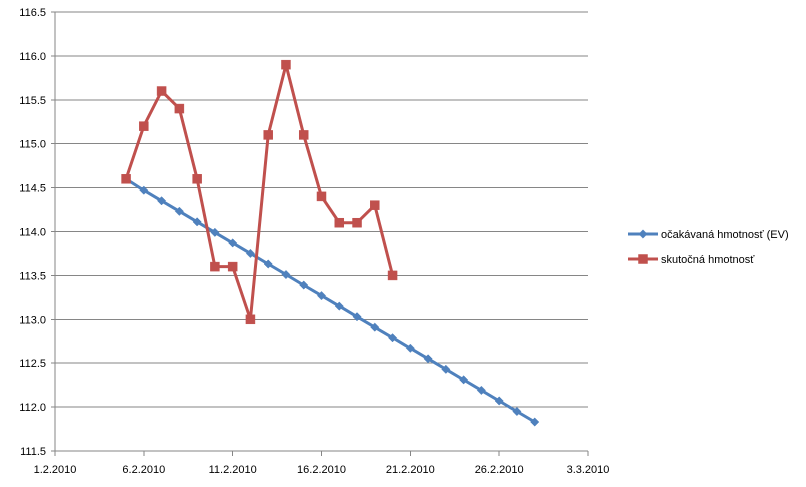 This screenshot has width=806, height=487. Describe the element at coordinates (32, 57) in the screenshot. I see `y-tick-label: 116.0` at that location.